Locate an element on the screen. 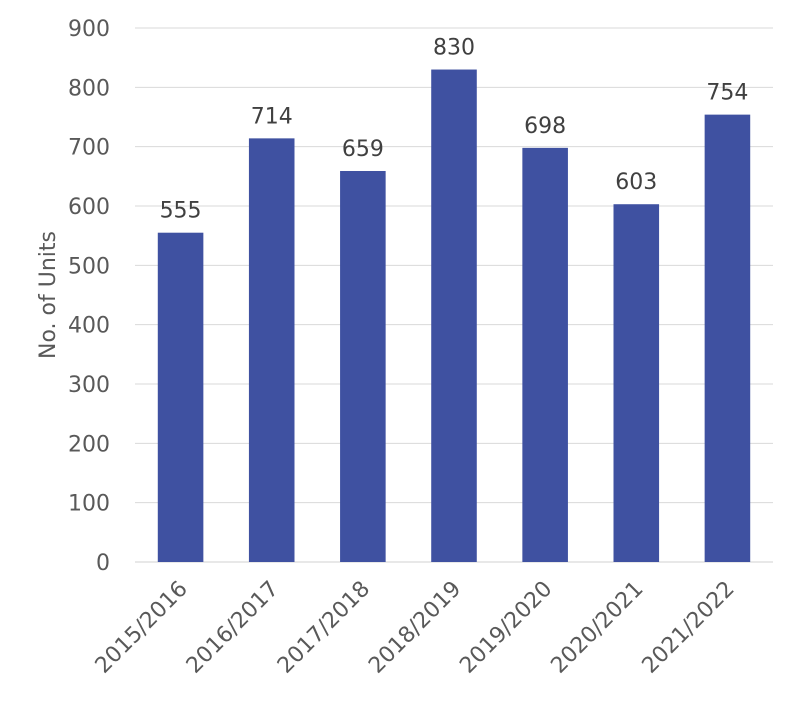  x-tick-label: 2015/2016 is located at coordinates (142, 628).